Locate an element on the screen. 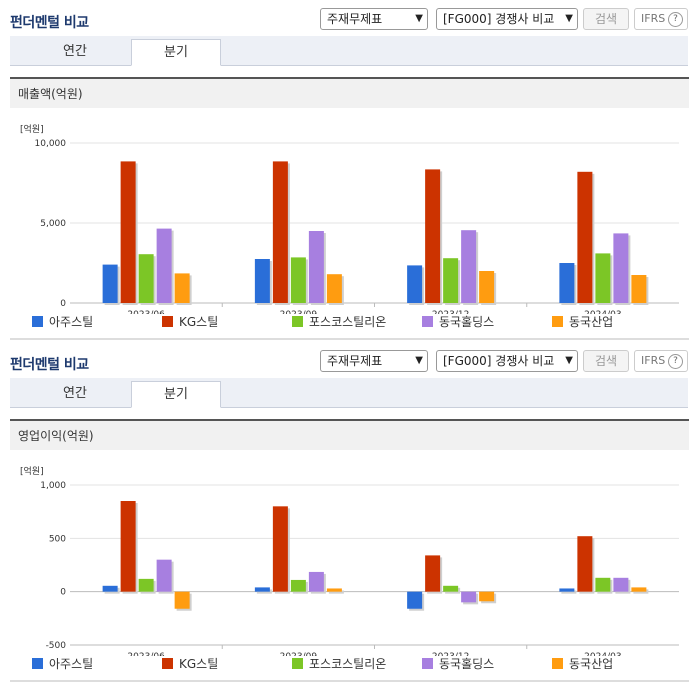  y-tick-label: 500 is located at coordinates (57, 539).